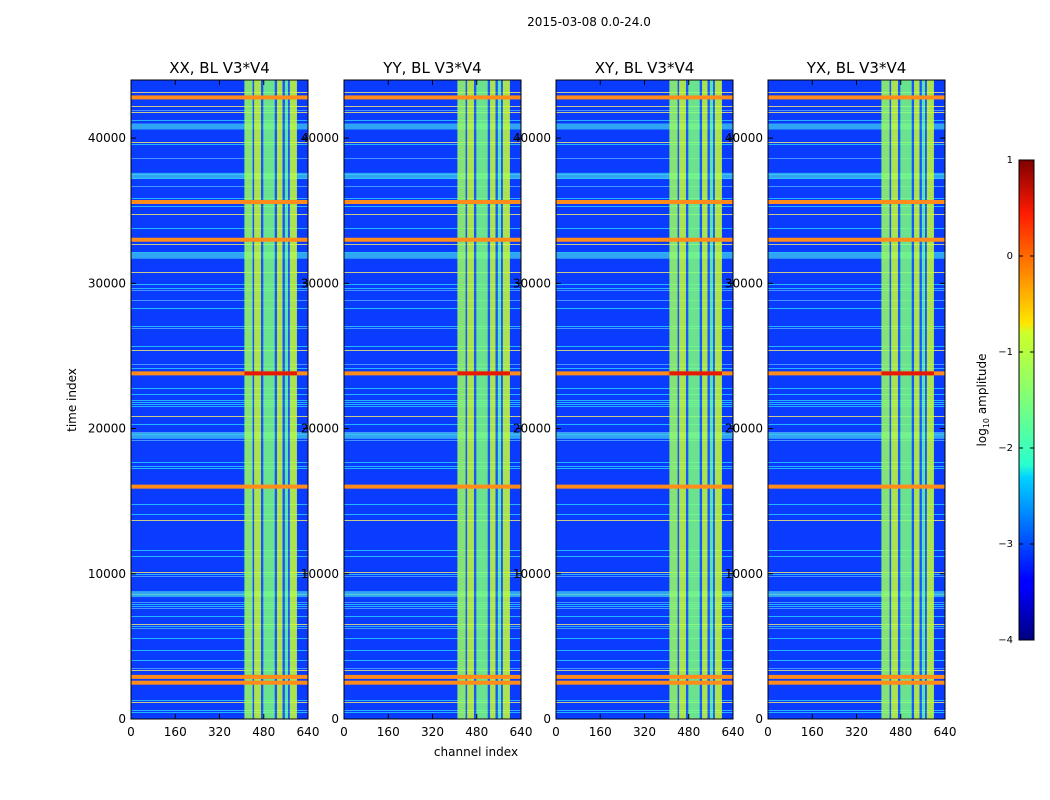 This screenshot has height=800, width=1050. What do you see at coordinates (645, 68) in the screenshot?
I see `panel-title: XY, BL V3*V4` at bounding box center [645, 68].